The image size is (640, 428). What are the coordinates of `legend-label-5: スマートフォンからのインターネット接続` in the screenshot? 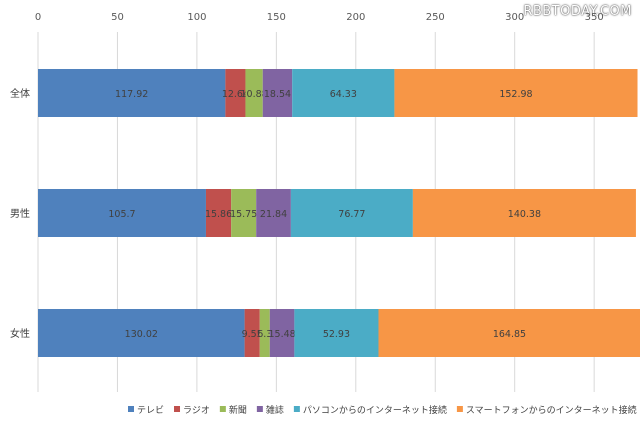 It's located at (551, 410).